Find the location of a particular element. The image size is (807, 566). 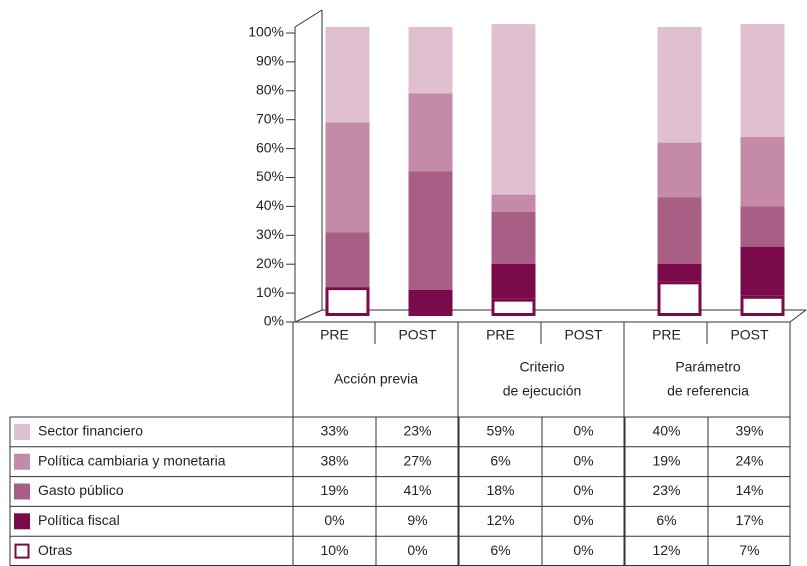

table-cell: 7% is located at coordinates (749, 550).